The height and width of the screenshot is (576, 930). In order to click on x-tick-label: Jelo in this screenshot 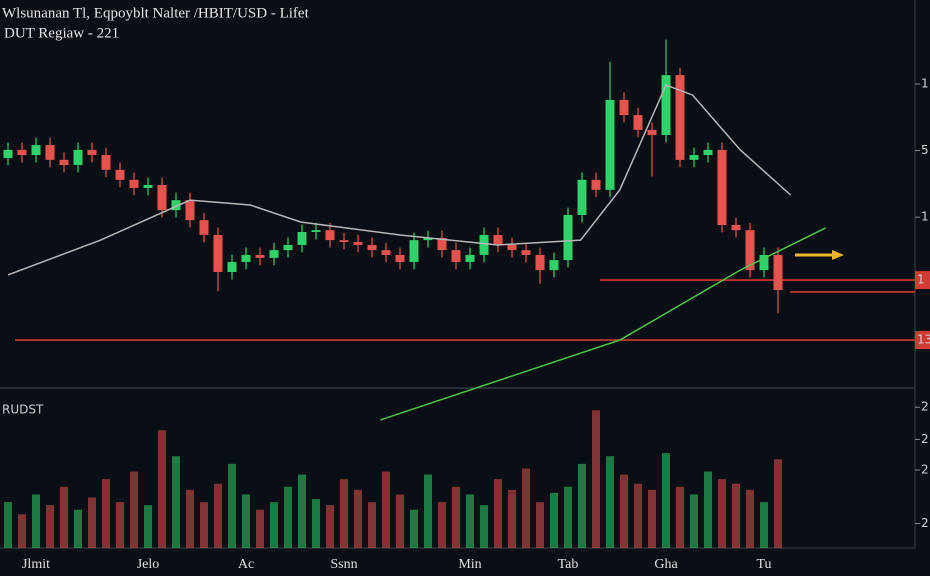, I will do `click(148, 564)`.